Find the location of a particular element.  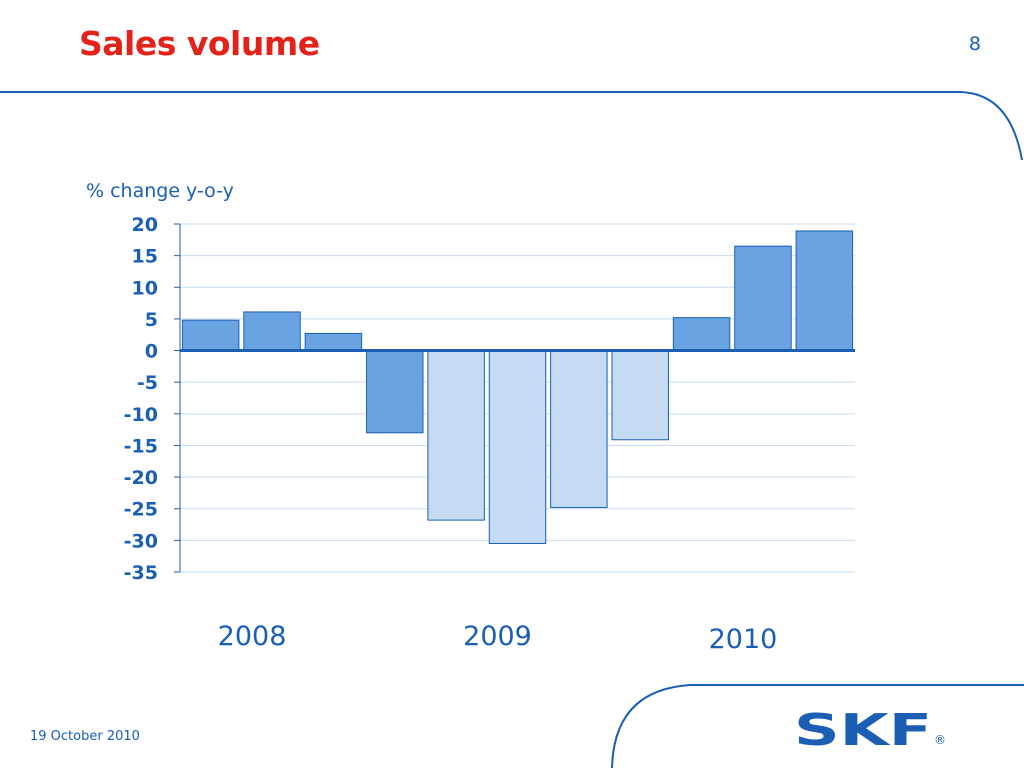

skf-logo: SKF ® is located at coordinates (870, 730).